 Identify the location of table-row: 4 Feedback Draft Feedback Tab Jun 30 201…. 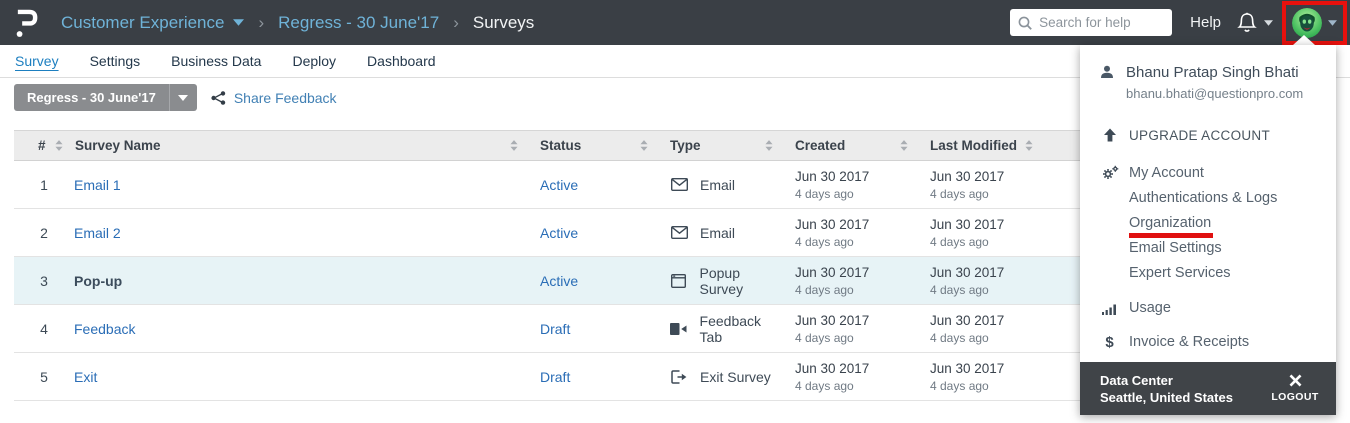
(675, 328).